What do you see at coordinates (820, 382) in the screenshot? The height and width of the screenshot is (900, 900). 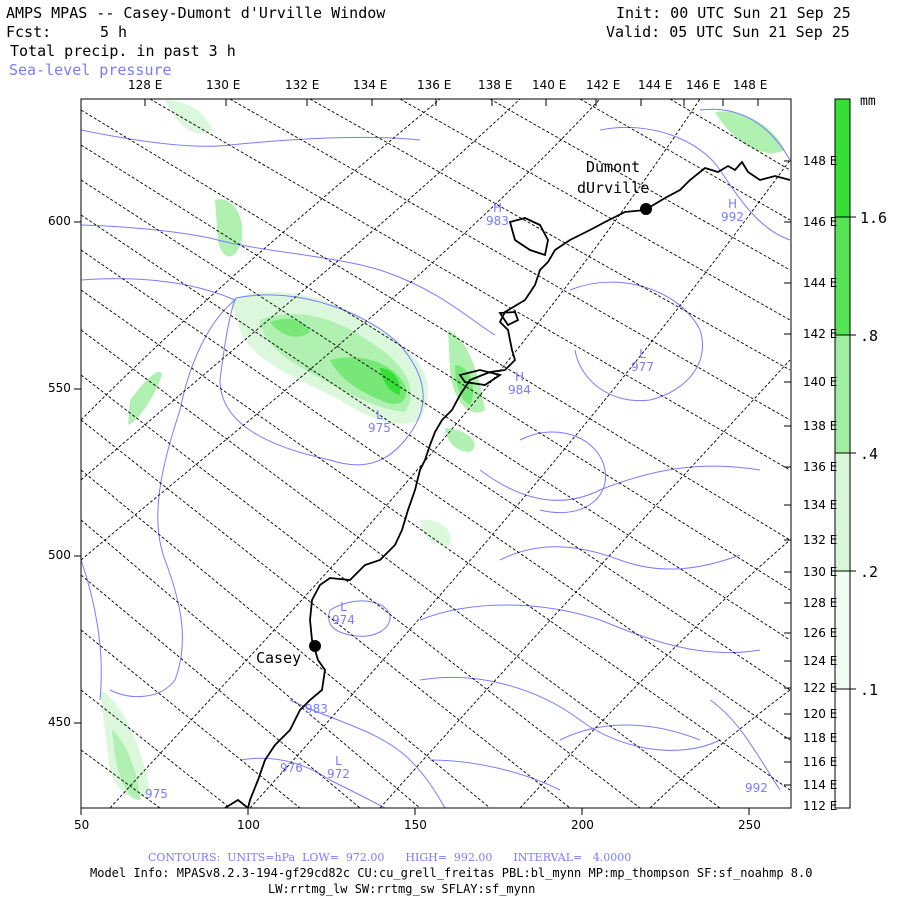 I see `right-lon-label: 140 E` at bounding box center [820, 382].